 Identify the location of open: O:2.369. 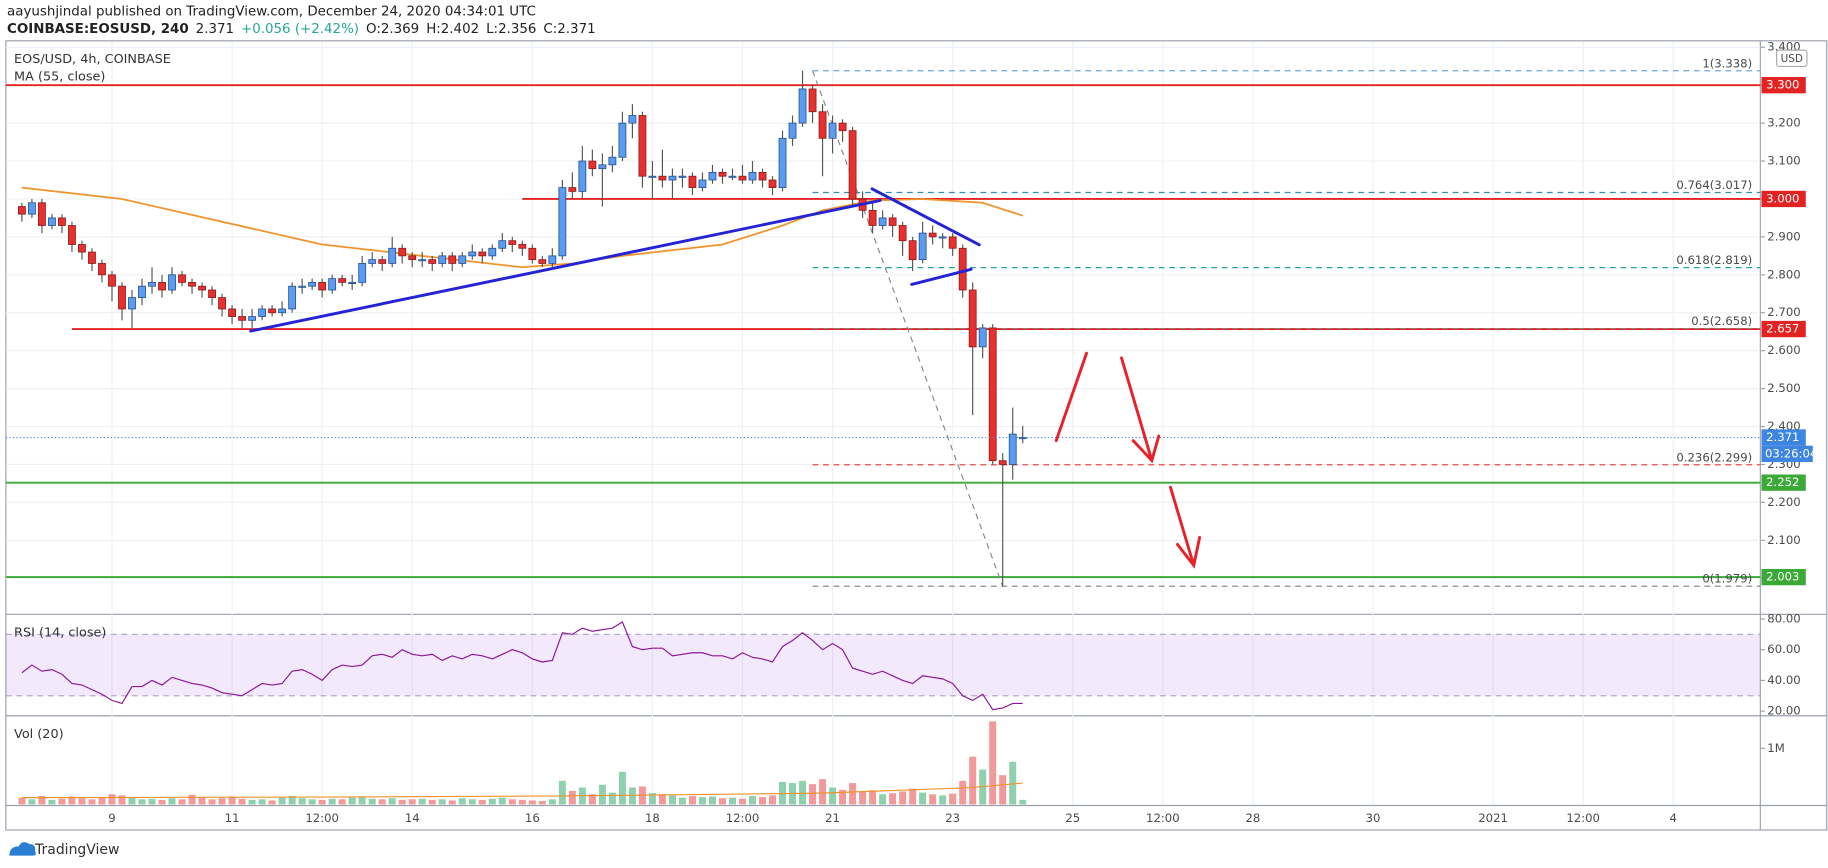
(392, 29).